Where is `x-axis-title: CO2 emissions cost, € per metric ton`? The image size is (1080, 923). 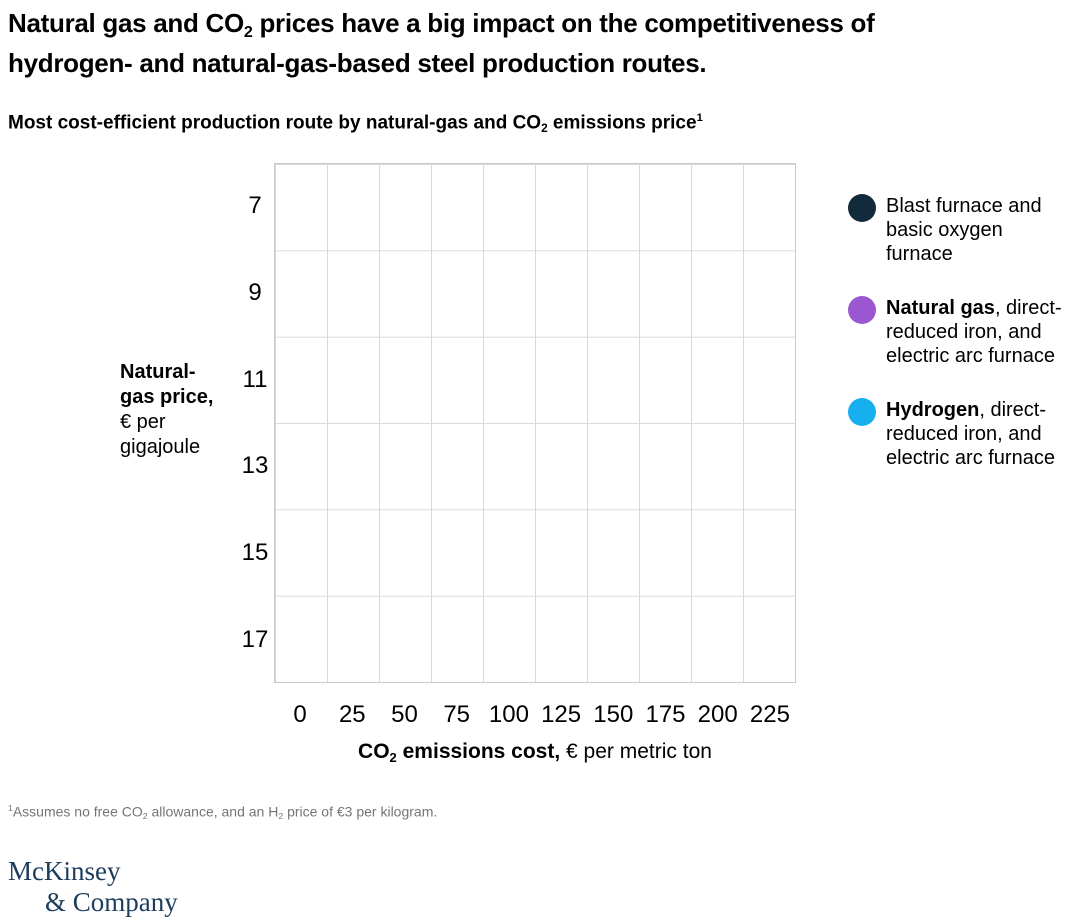 x-axis-title: CO2 emissions cost, € per metric ton is located at coordinates (535, 752).